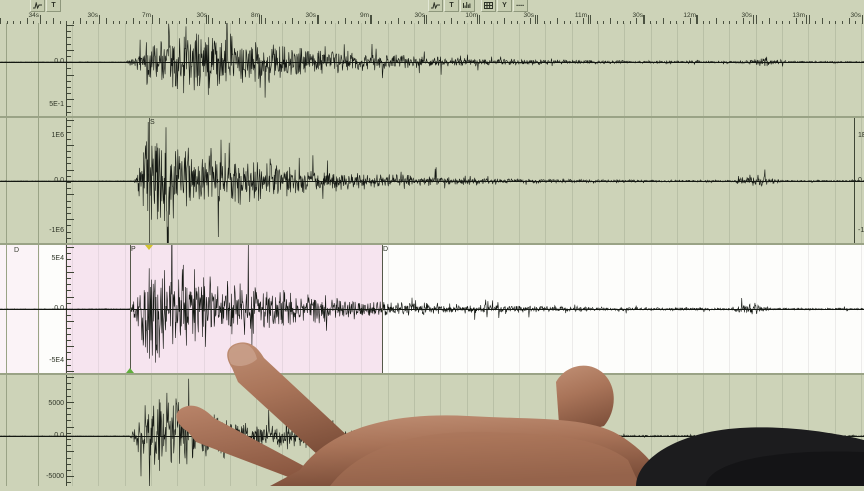 Image resolution: width=864 pixels, height=491 pixels. What do you see at coordinates (133, 309) in the screenshot?
I see `phase-marker-p: P` at bounding box center [133, 309].